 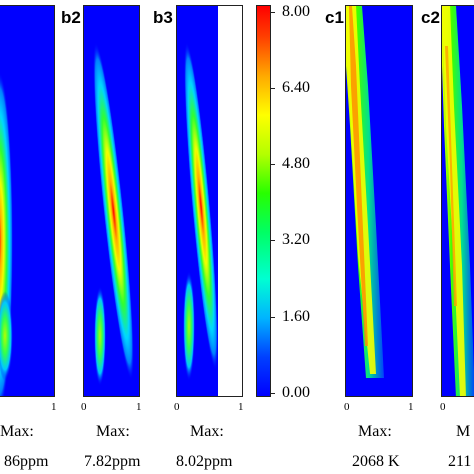 What do you see at coordinates (17, 431) in the screenshot?
I see `max-label-b1: Max:` at bounding box center [17, 431].